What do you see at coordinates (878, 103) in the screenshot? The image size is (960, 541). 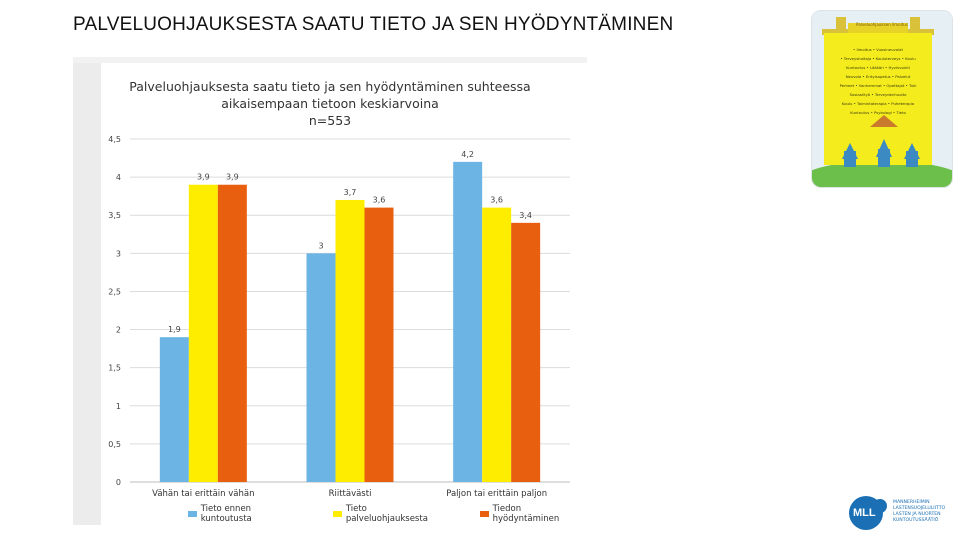 I see `poster-text-line: Koulu • Toimintaterapia • Puheterapia` at bounding box center [878, 103].